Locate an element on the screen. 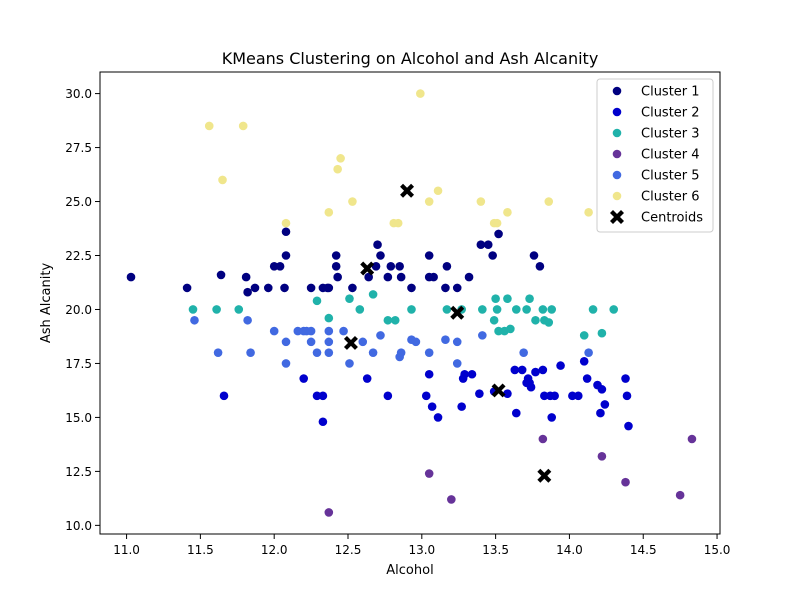  legend-item-centroids: Centroids is located at coordinates (656, 218).